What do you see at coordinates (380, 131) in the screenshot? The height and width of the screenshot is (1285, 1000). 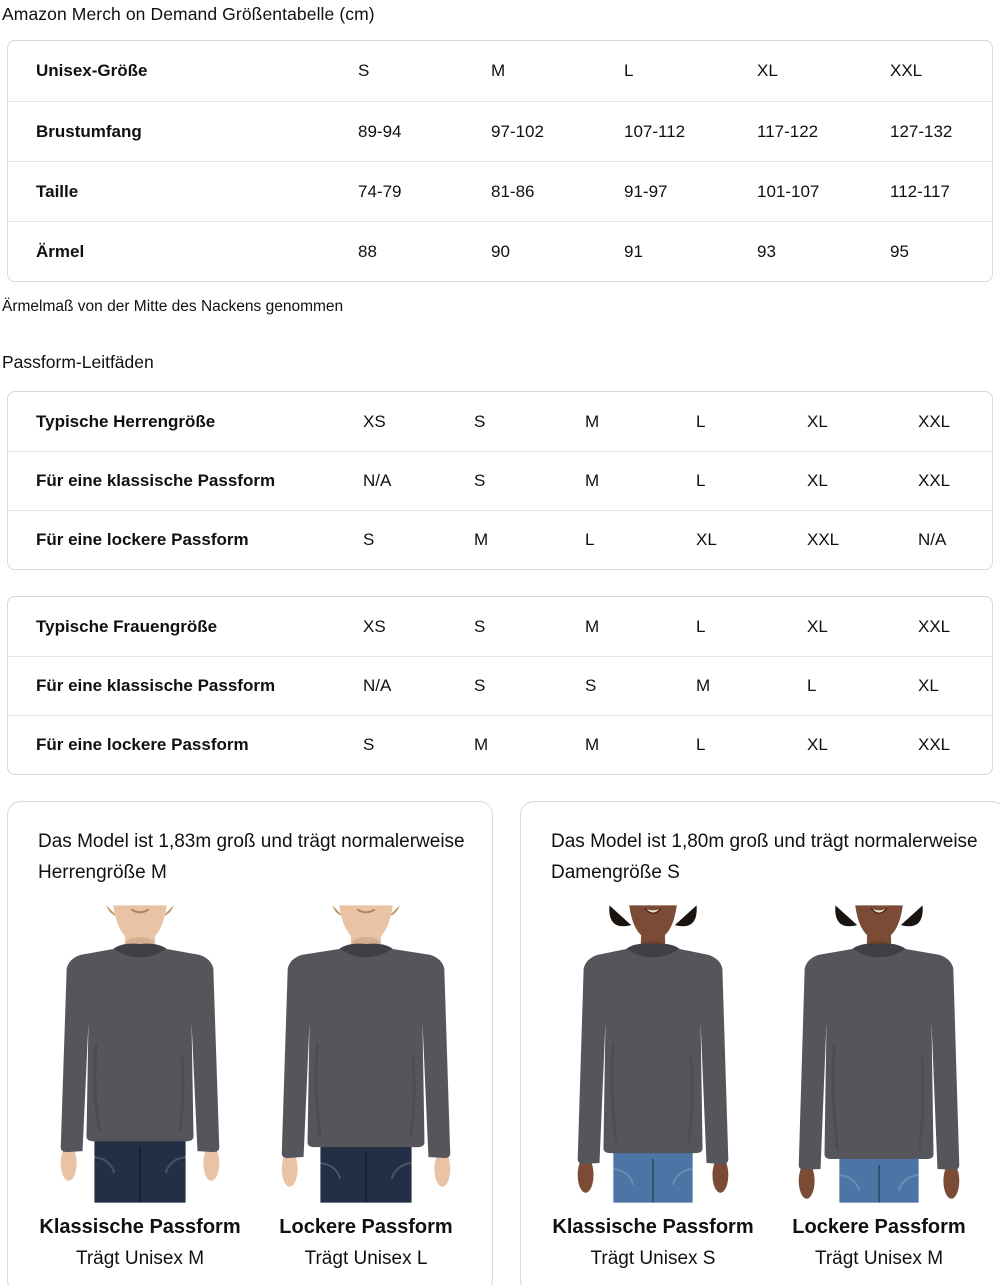 I see `chest-cell: 89-94` at bounding box center [380, 131].